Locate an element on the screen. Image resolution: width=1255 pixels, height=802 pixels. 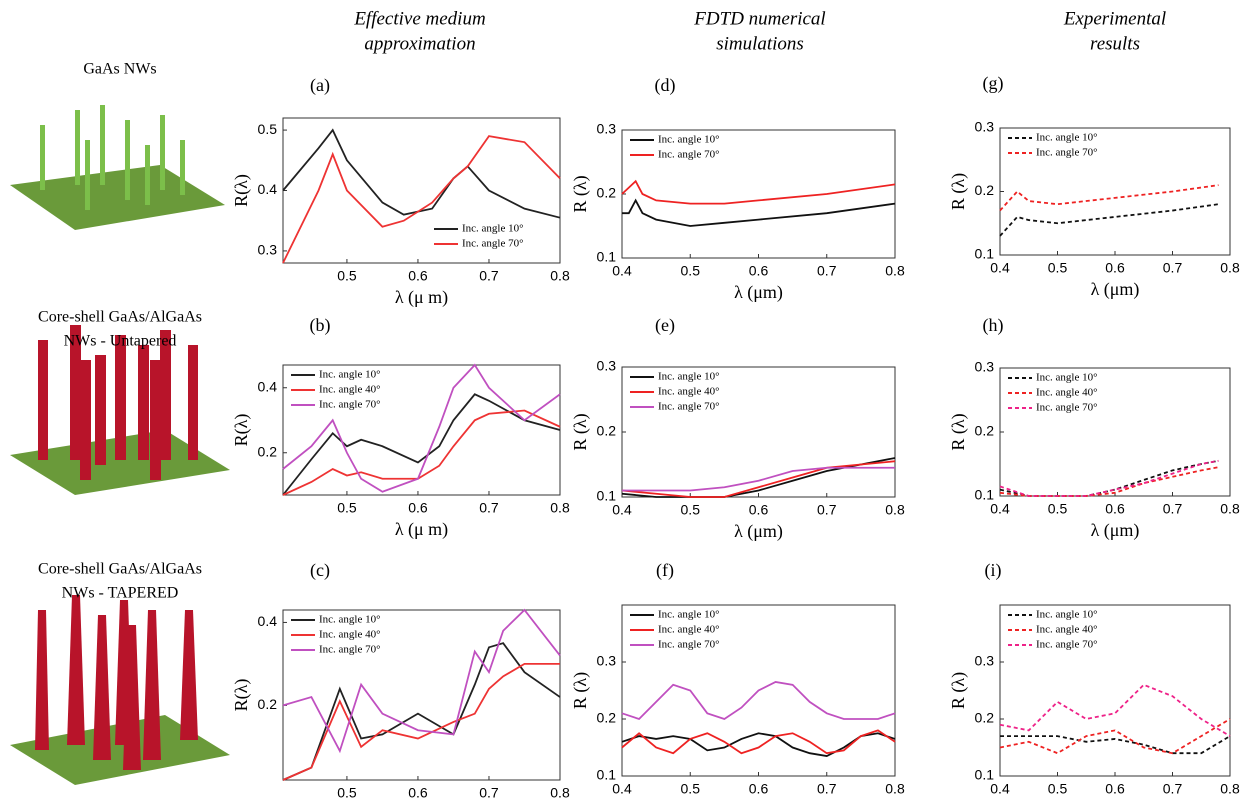
panel-label: (g) is located at coordinates (993, 83).